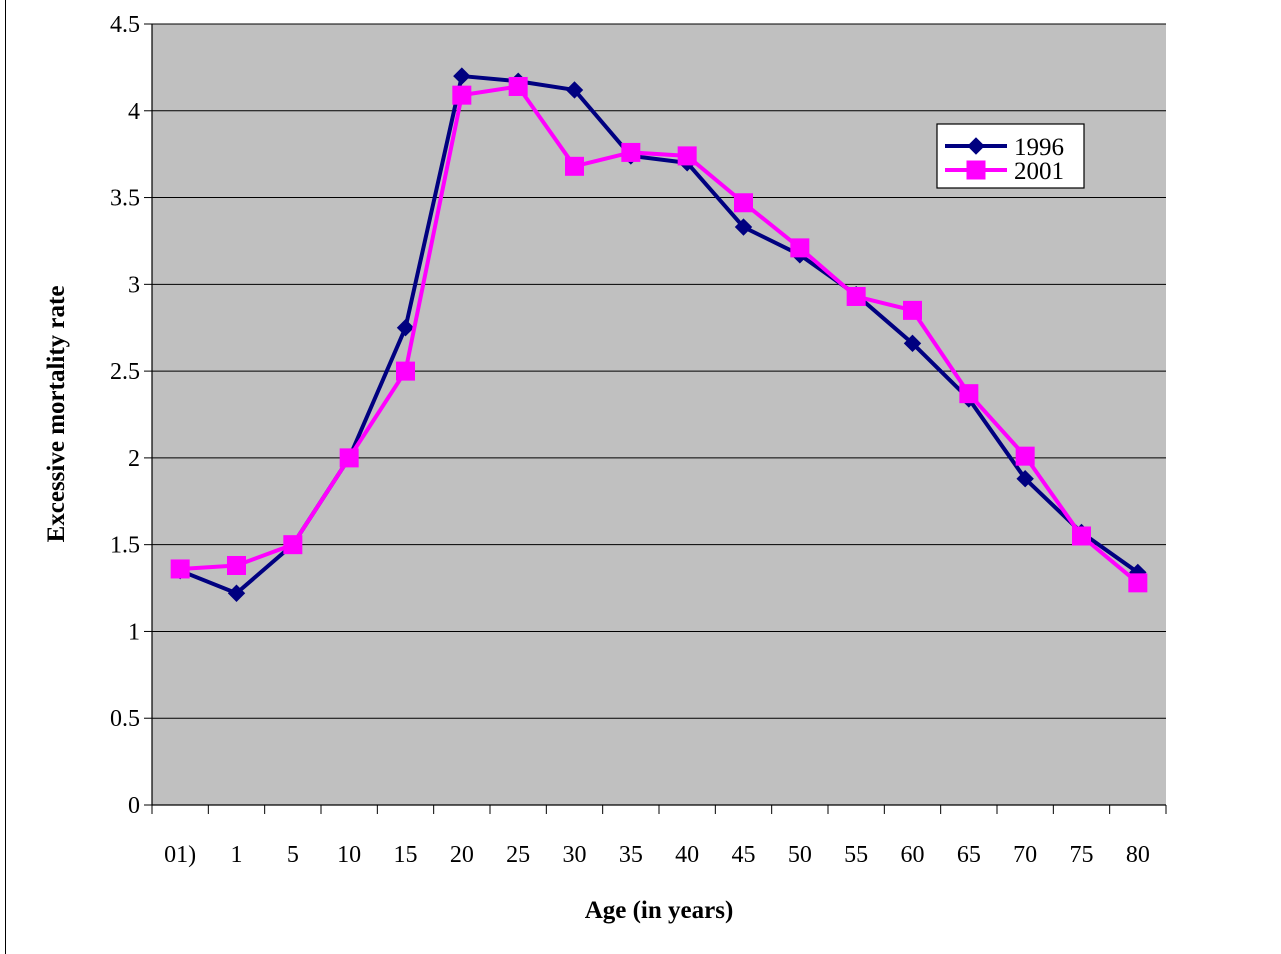 The width and height of the screenshot is (1281, 954). Describe the element at coordinates (1082, 855) in the screenshot. I see `x-tick-label: 75` at that location.